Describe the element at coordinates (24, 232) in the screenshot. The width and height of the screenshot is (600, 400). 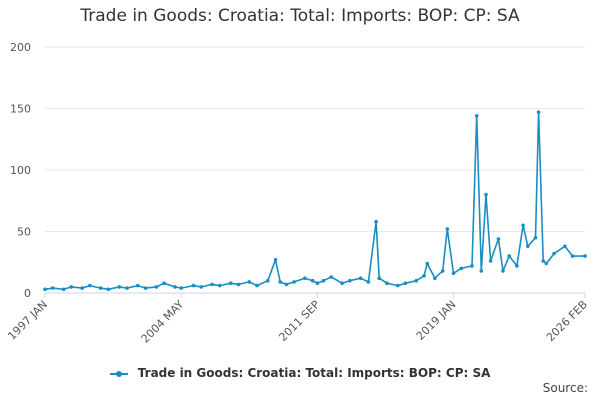
I see `y-tick-label: 50` at that location.